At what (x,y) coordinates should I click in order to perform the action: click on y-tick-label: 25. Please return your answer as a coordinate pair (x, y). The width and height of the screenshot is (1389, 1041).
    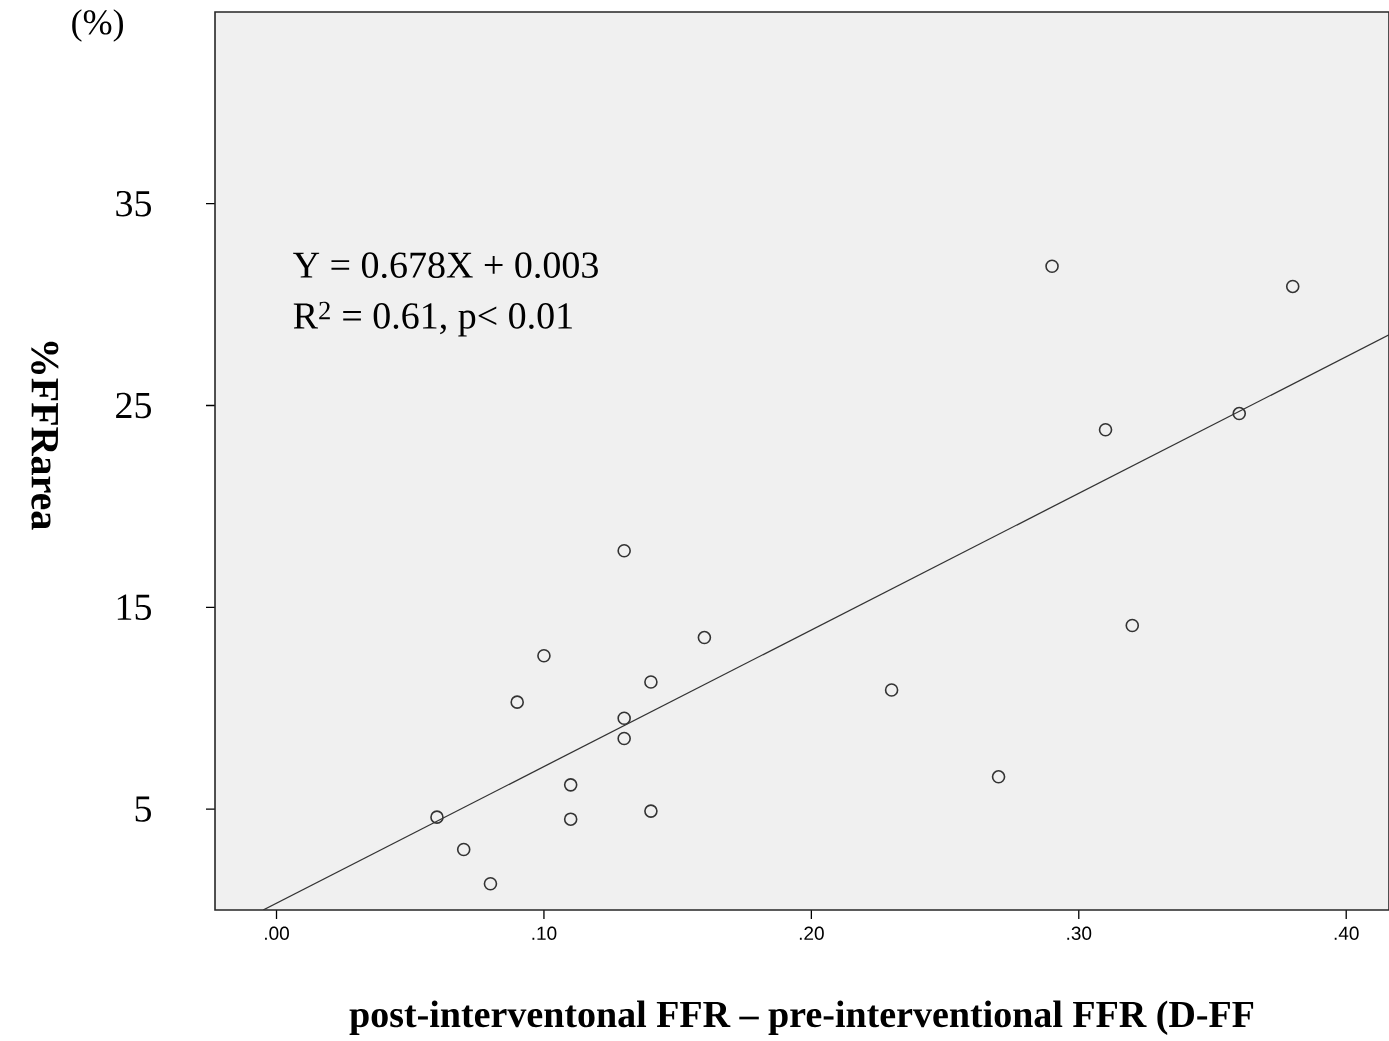
    Looking at the image, I should click on (133, 405).